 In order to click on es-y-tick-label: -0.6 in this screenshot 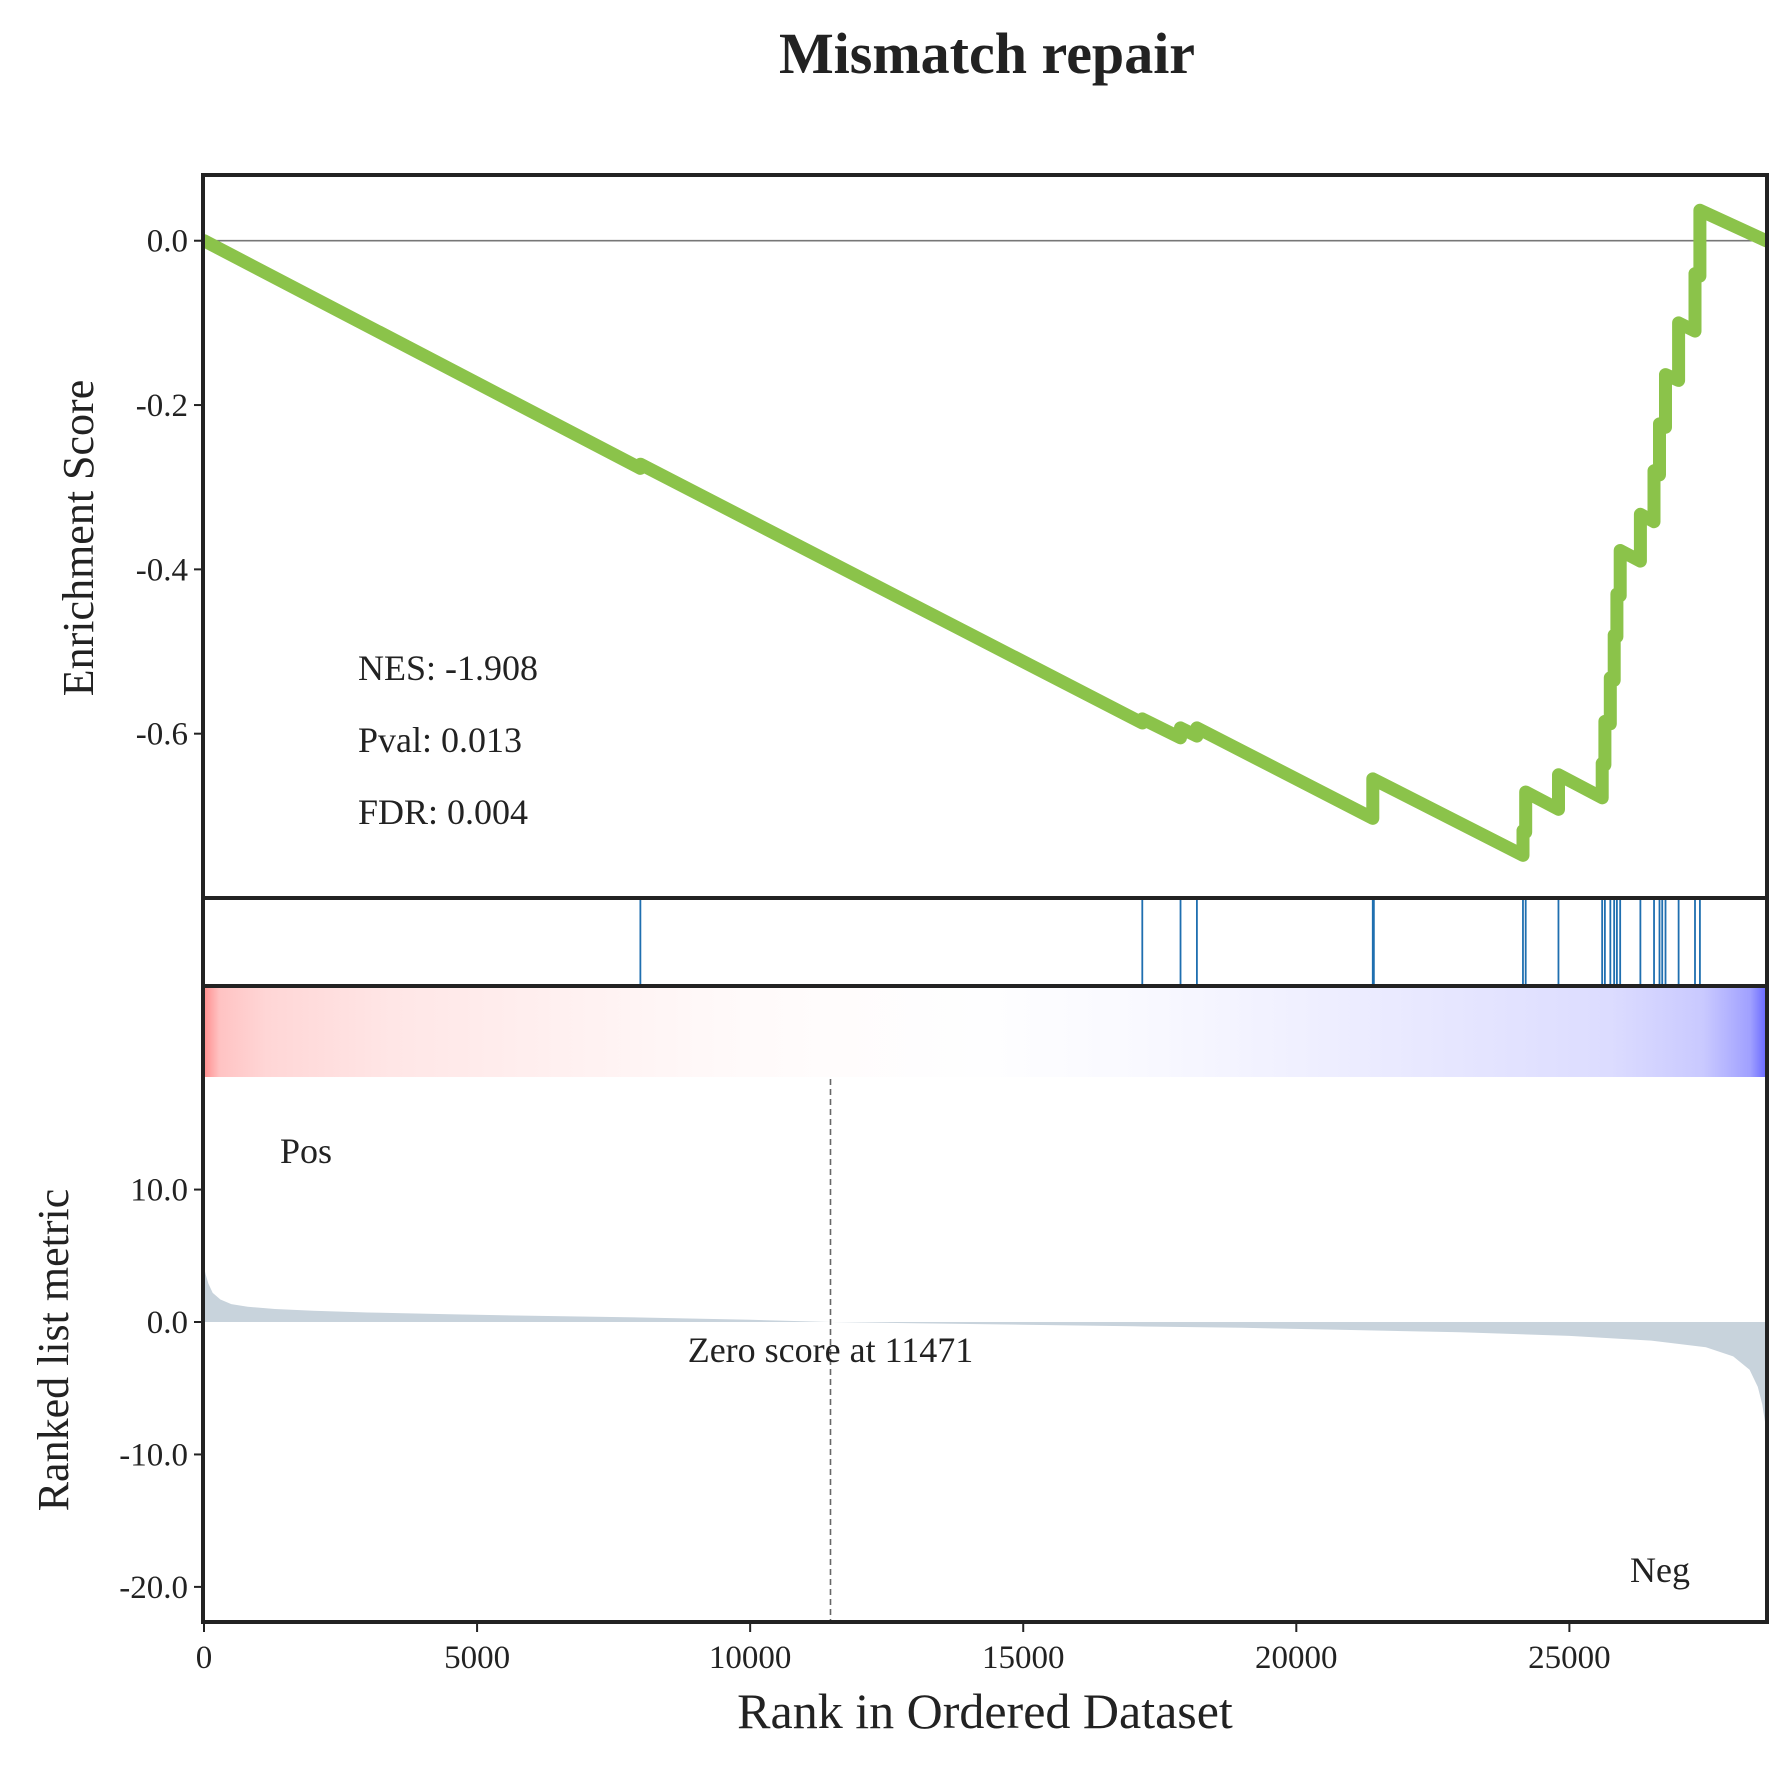, I will do `click(162, 735)`.